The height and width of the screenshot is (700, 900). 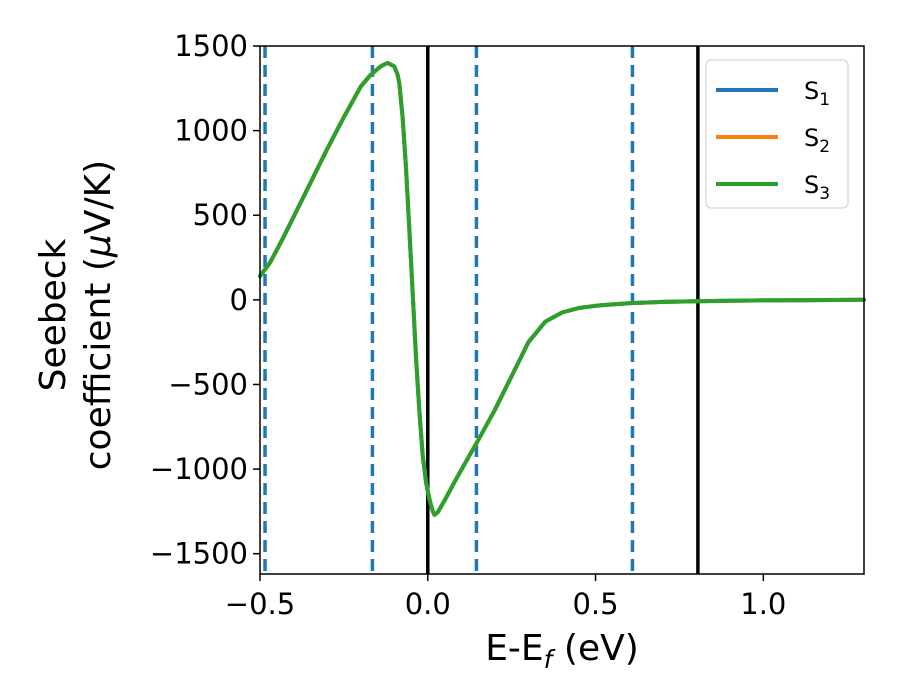 I want to click on legend-box, so click(x=777, y=134).